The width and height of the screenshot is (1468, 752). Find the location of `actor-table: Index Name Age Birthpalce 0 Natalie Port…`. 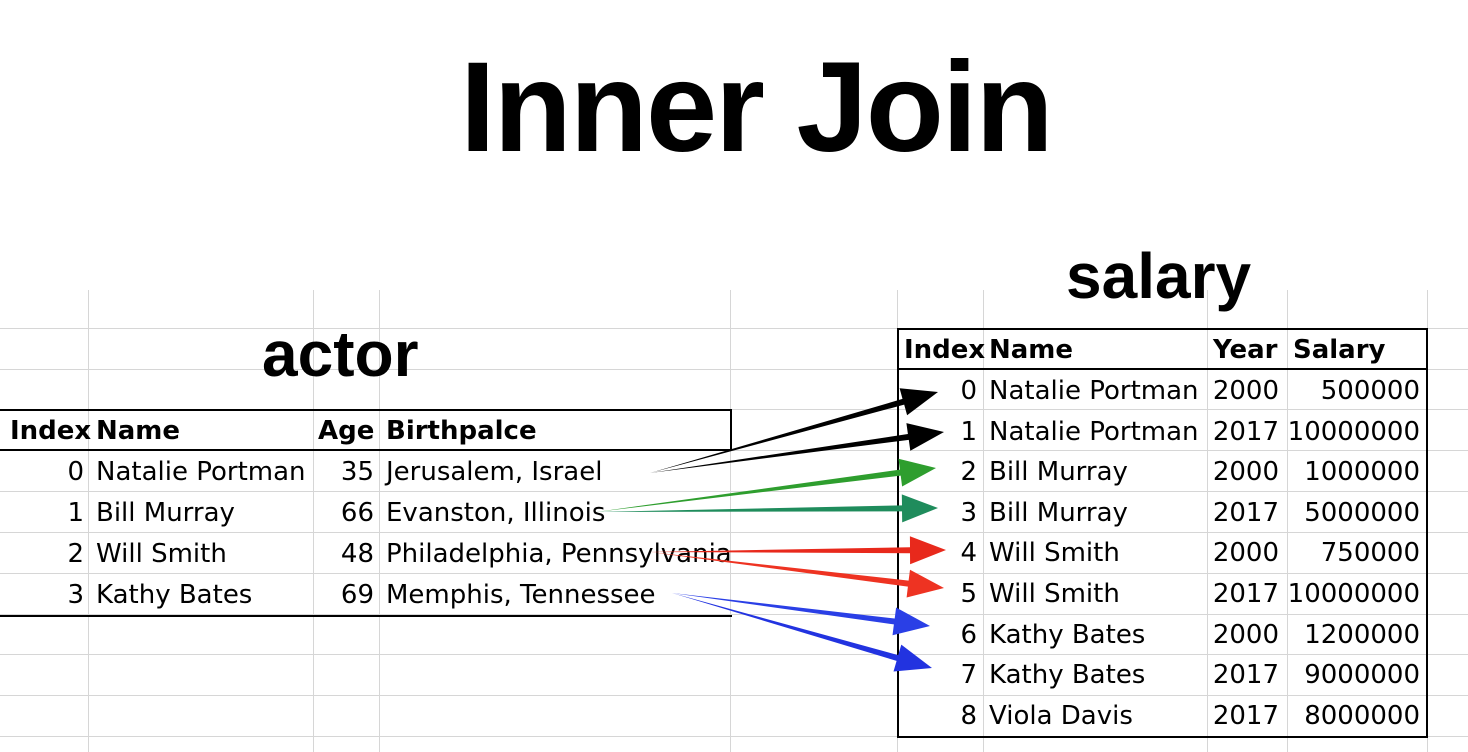

actor-table: Index Name Age Birthpalce 0 Natalie Port… is located at coordinates (366, 513).